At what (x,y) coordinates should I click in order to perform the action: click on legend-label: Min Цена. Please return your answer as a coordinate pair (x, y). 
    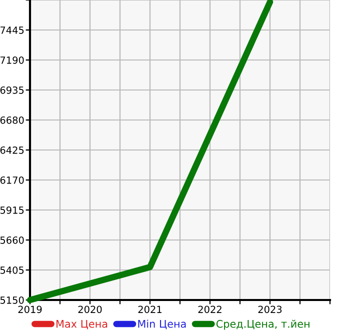
    Looking at the image, I should click on (162, 325).